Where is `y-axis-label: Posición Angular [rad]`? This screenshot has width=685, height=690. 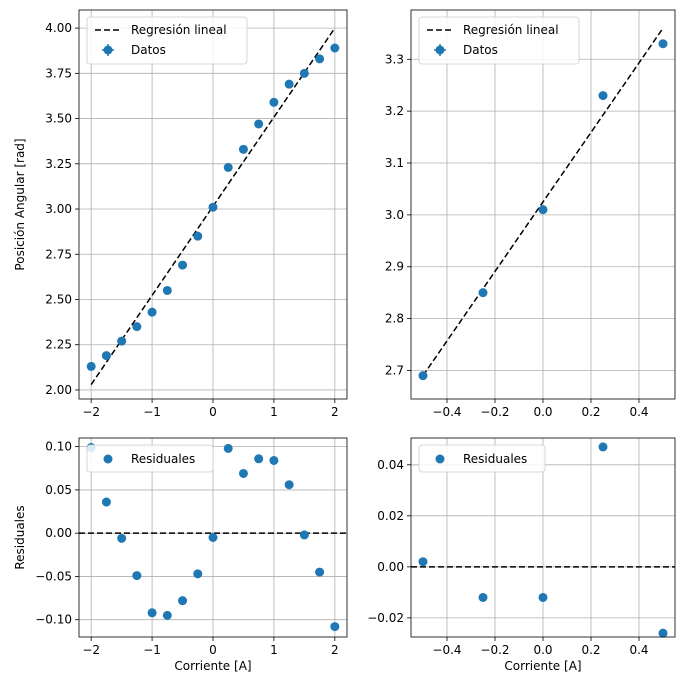 y-axis-label: Posición Angular [rad] is located at coordinates (20, 204).